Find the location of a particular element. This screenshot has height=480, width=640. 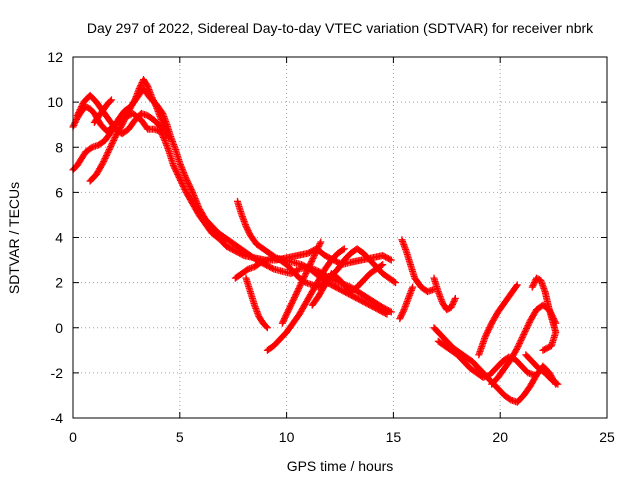

y-tick-labels: -4 -2 0 2 4 6 8 10 12 is located at coordinates (55, 237).